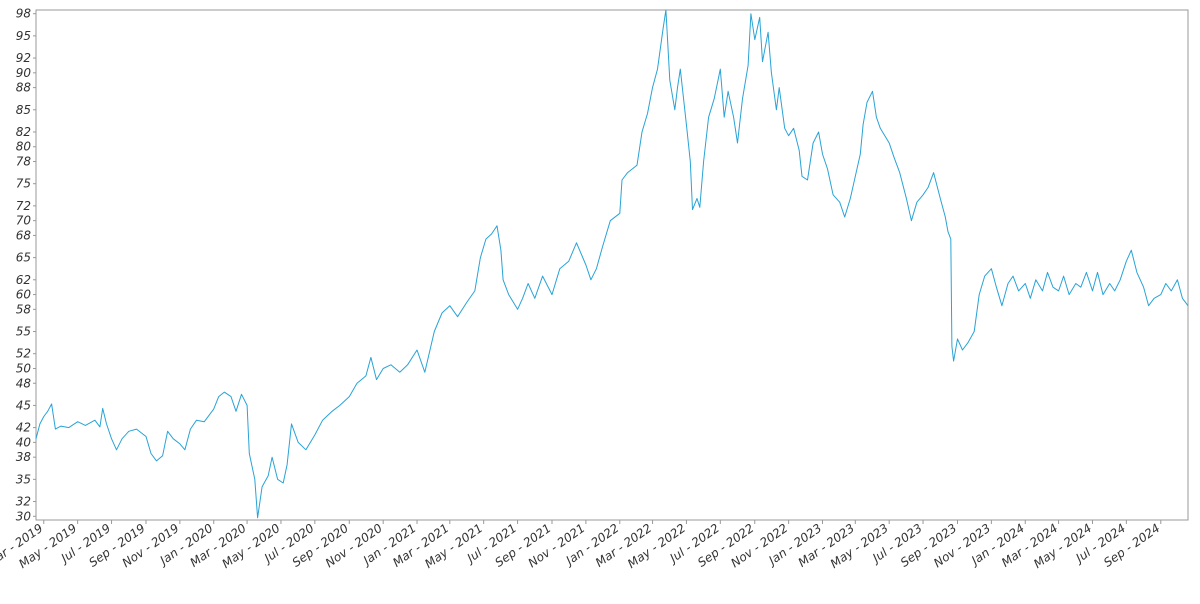 Image resolution: width=1200 pixels, height=604 pixels. I want to click on y-tick-label: 42, so click(23, 428).